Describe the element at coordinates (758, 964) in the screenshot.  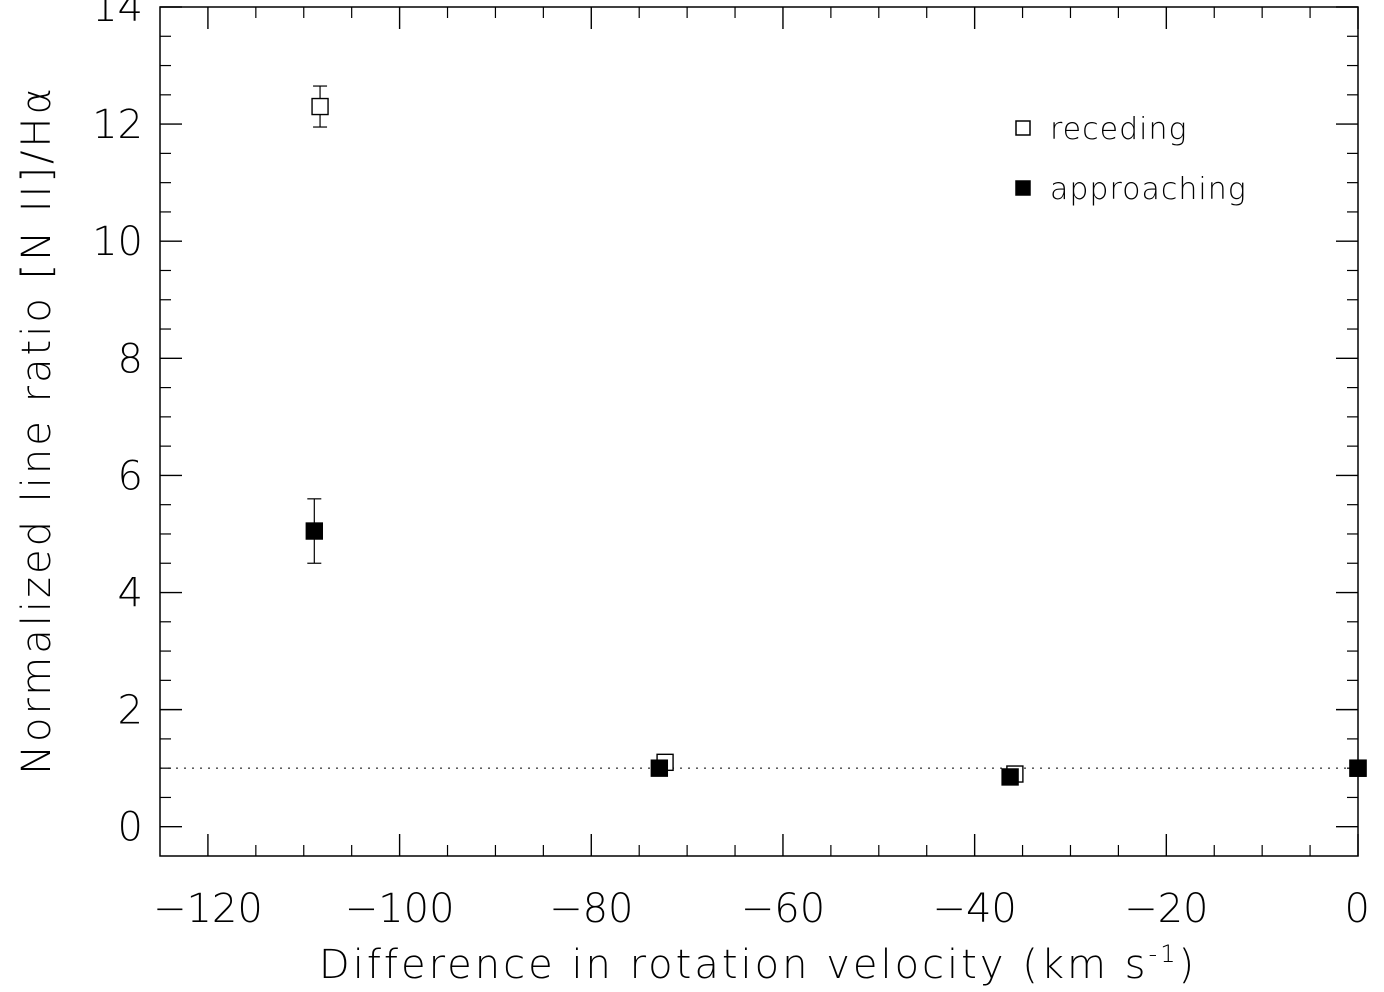
I see `x-axis-title: Difference in rotation velocity (km s-1)` at that location.